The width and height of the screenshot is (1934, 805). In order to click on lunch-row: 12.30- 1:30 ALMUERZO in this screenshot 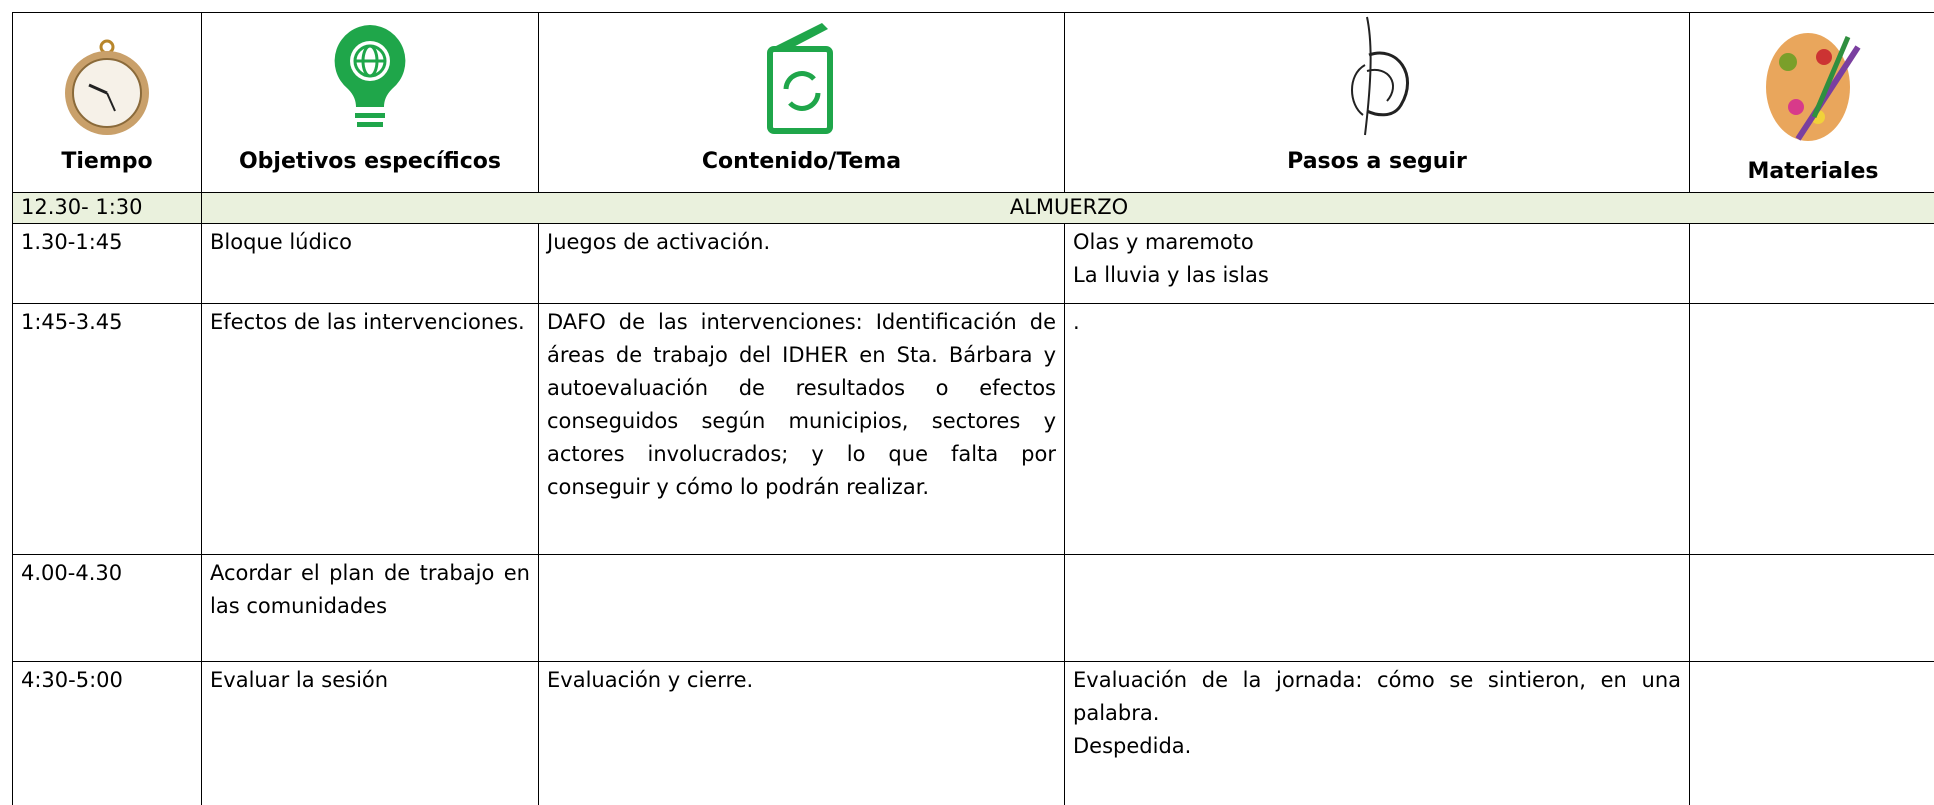, I will do `click(973, 208)`.